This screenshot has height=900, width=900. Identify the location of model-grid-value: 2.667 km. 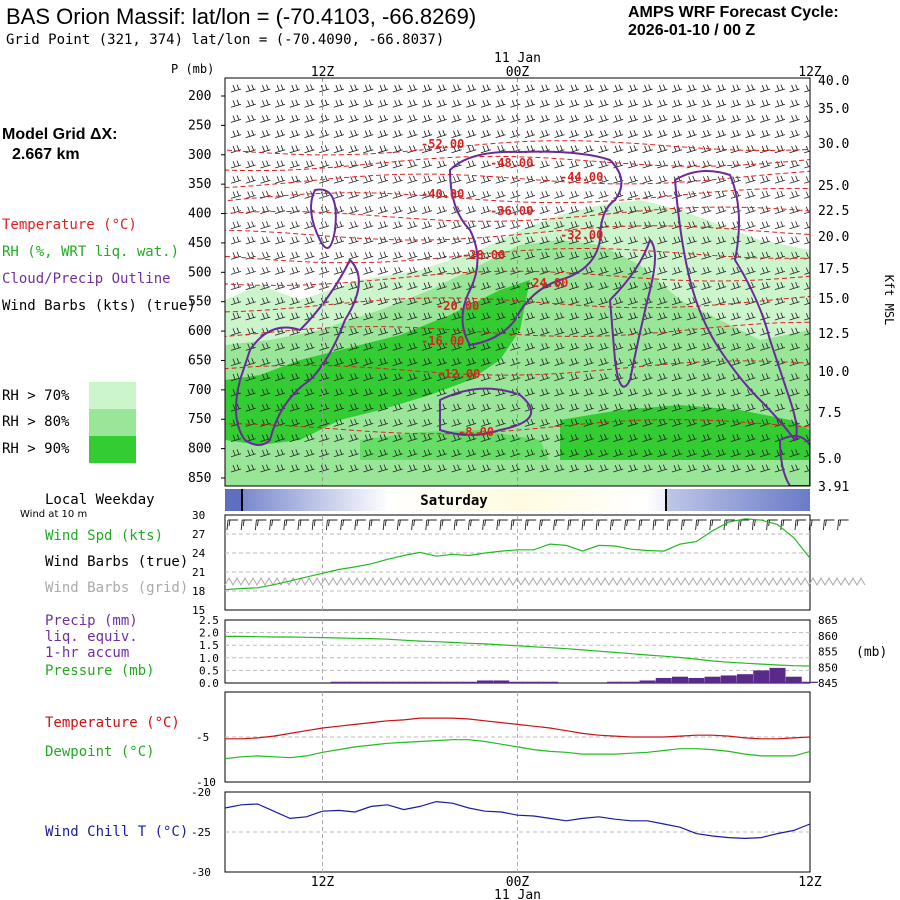
(46, 154).